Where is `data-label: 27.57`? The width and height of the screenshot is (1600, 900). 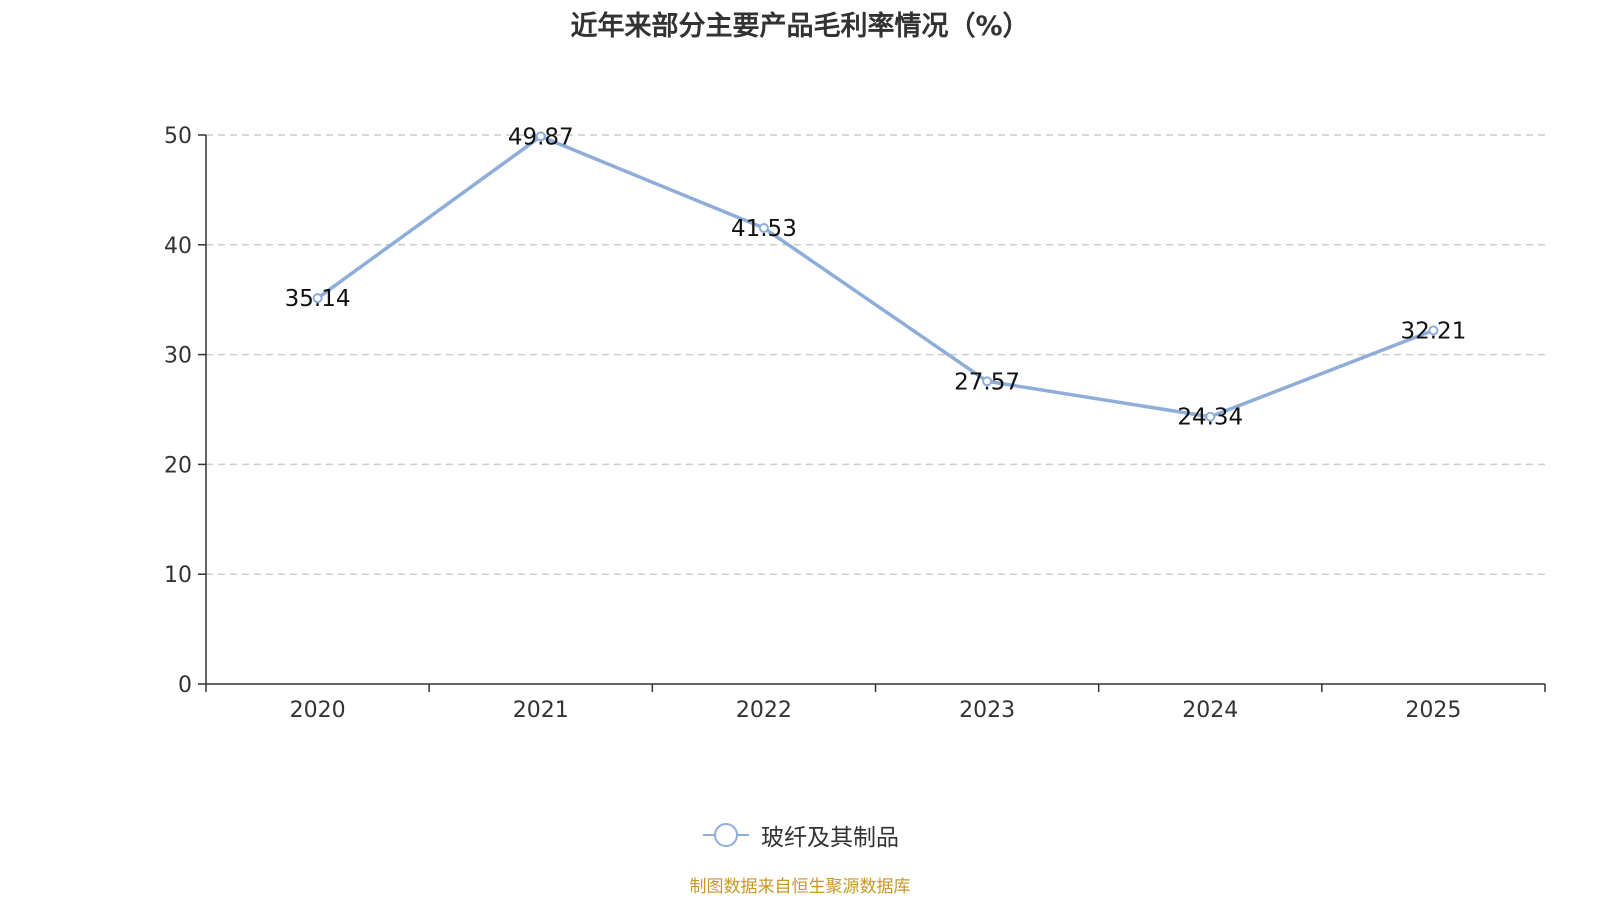 data-label: 27.57 is located at coordinates (987, 382).